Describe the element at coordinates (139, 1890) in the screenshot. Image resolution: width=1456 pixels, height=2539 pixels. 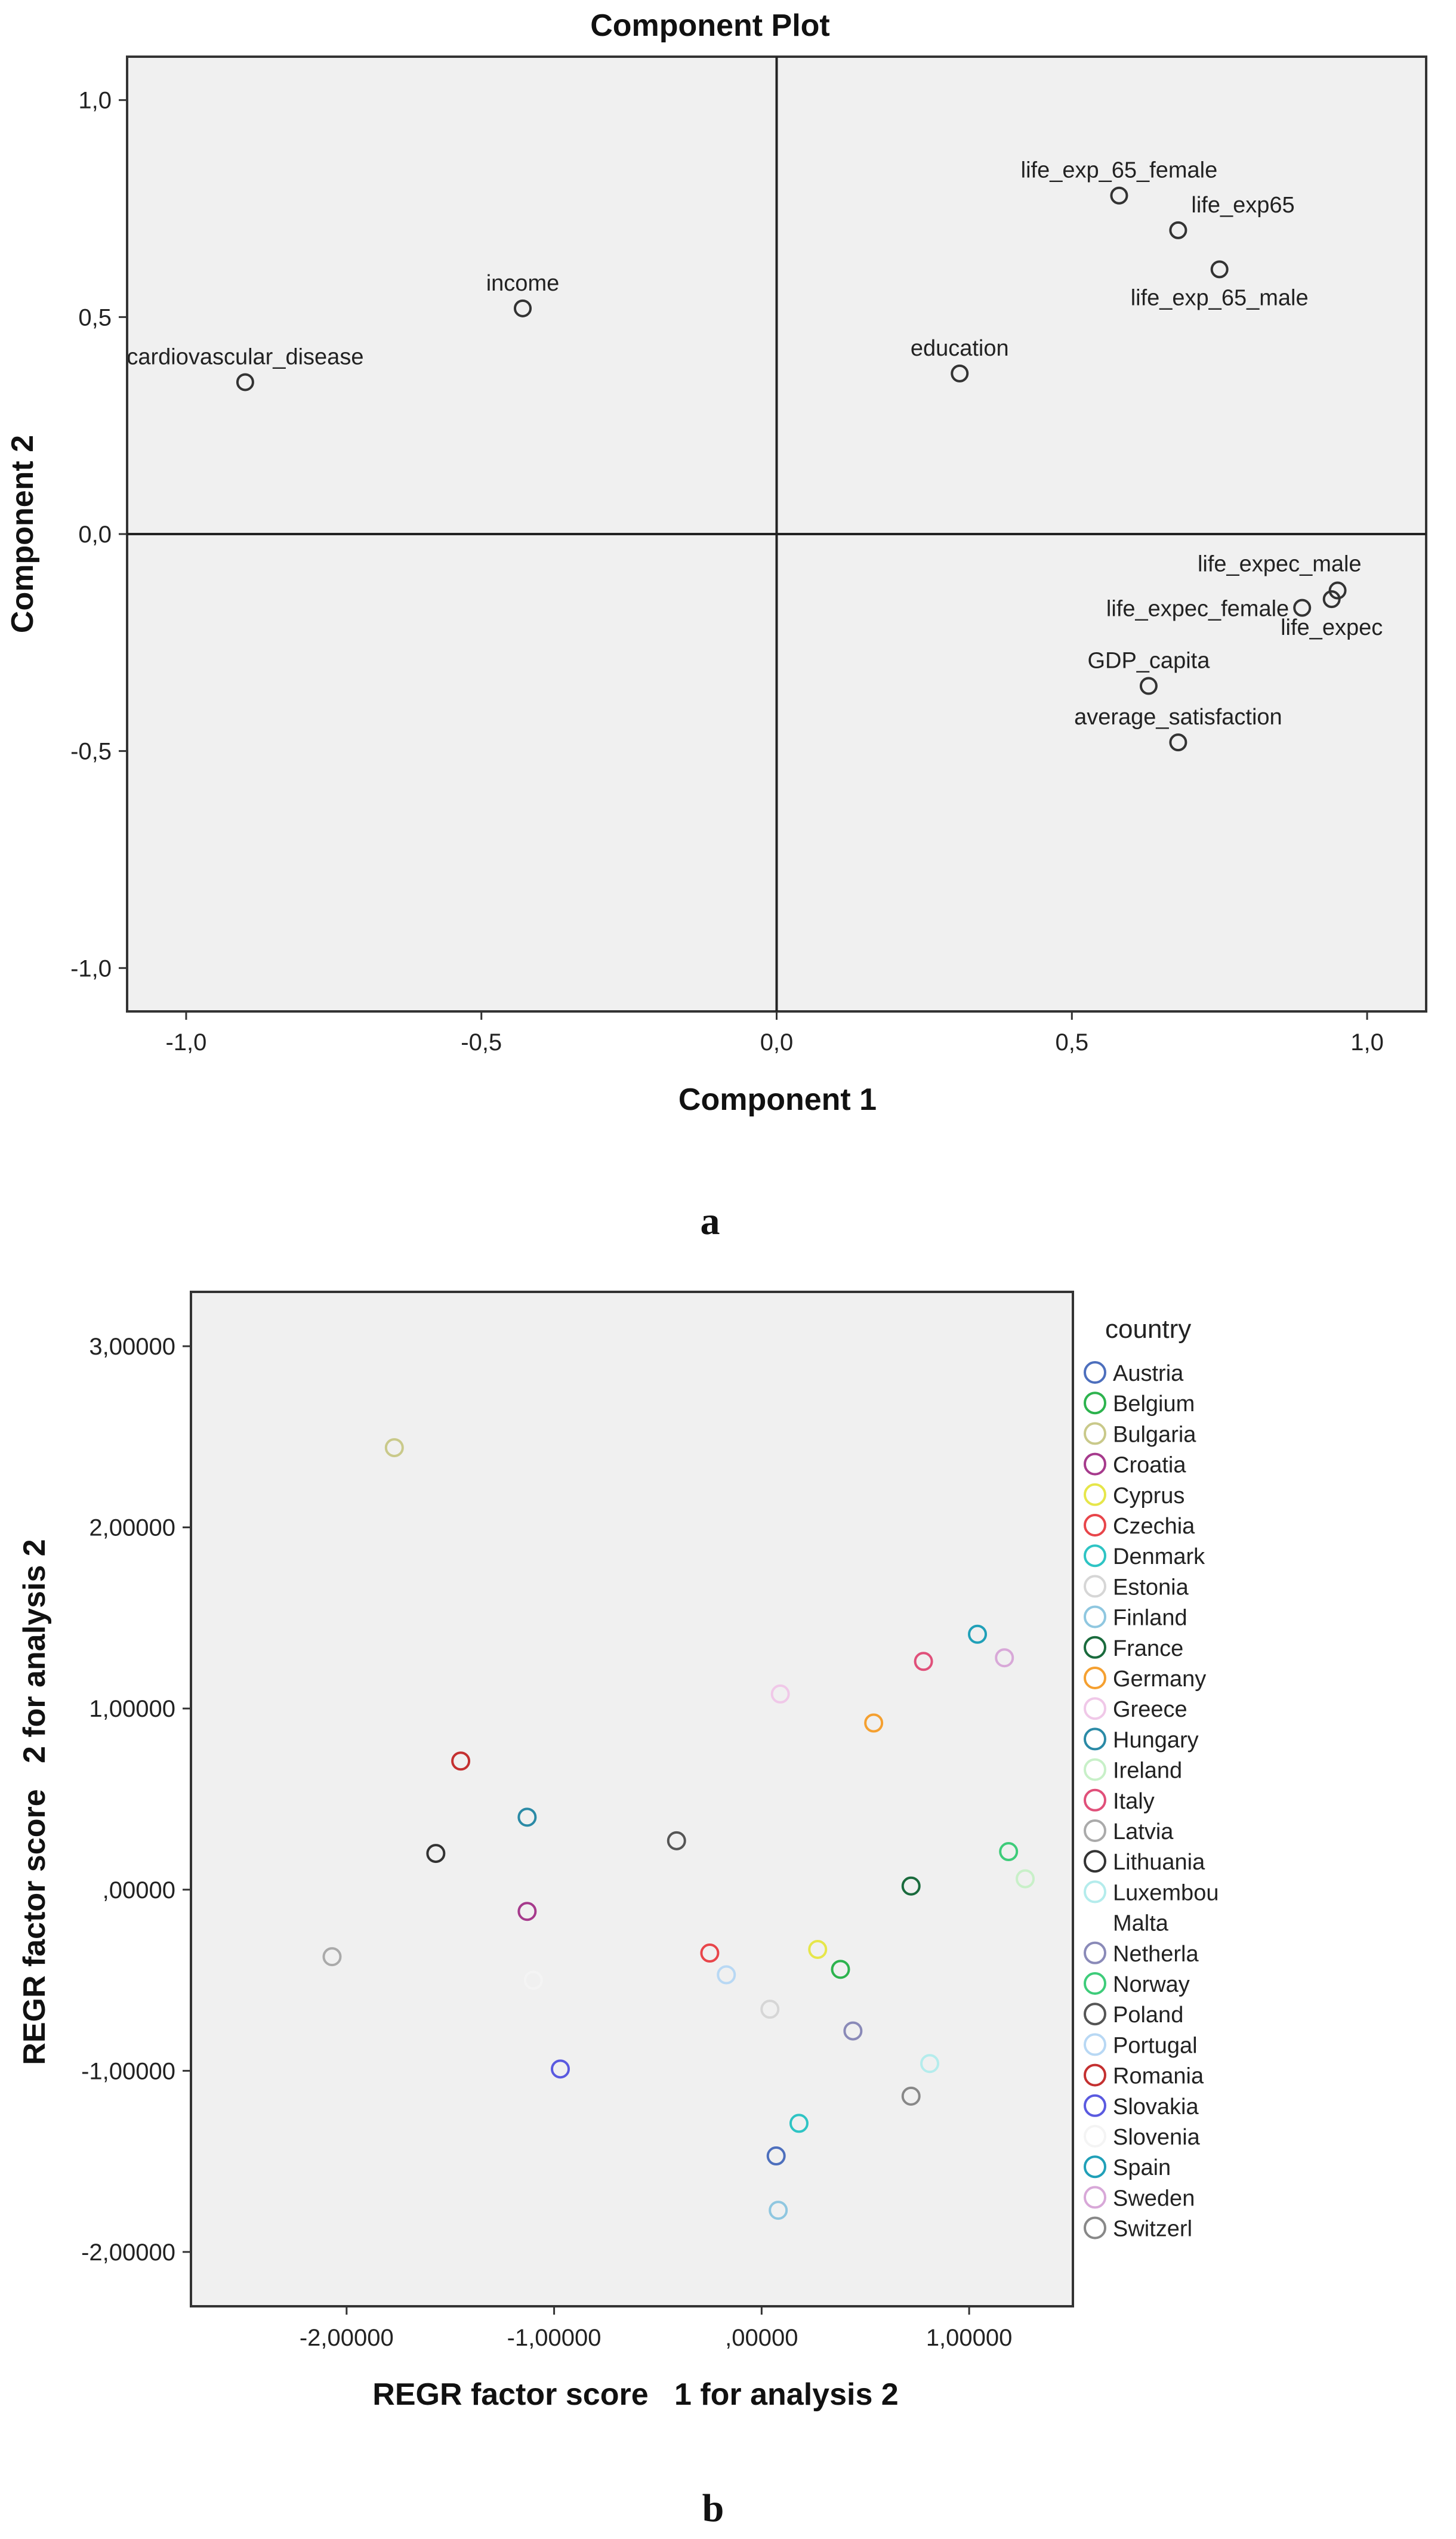
I see `y-tick-label: ,00000` at that location.